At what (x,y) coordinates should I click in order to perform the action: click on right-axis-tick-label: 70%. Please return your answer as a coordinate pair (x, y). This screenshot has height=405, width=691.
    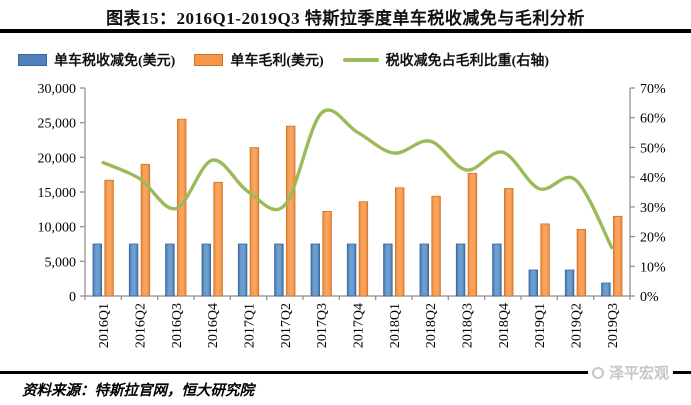
    Looking at the image, I should click on (653, 89).